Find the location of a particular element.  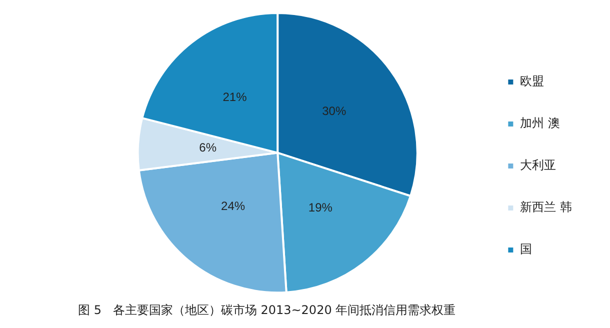

legend-label: 新西兰 韩 is located at coordinates (546, 207).